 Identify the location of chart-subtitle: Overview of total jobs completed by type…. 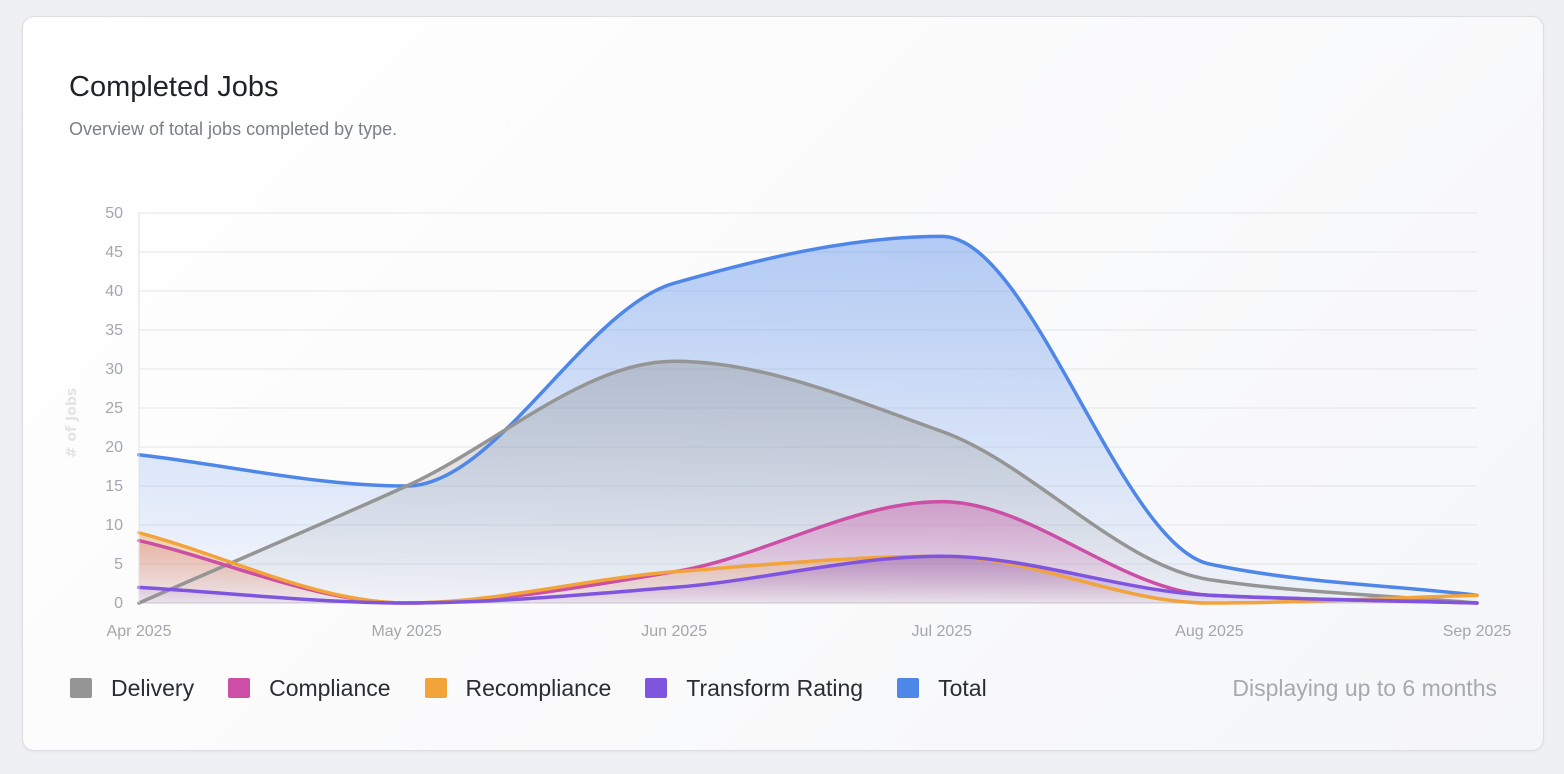
(233, 129).